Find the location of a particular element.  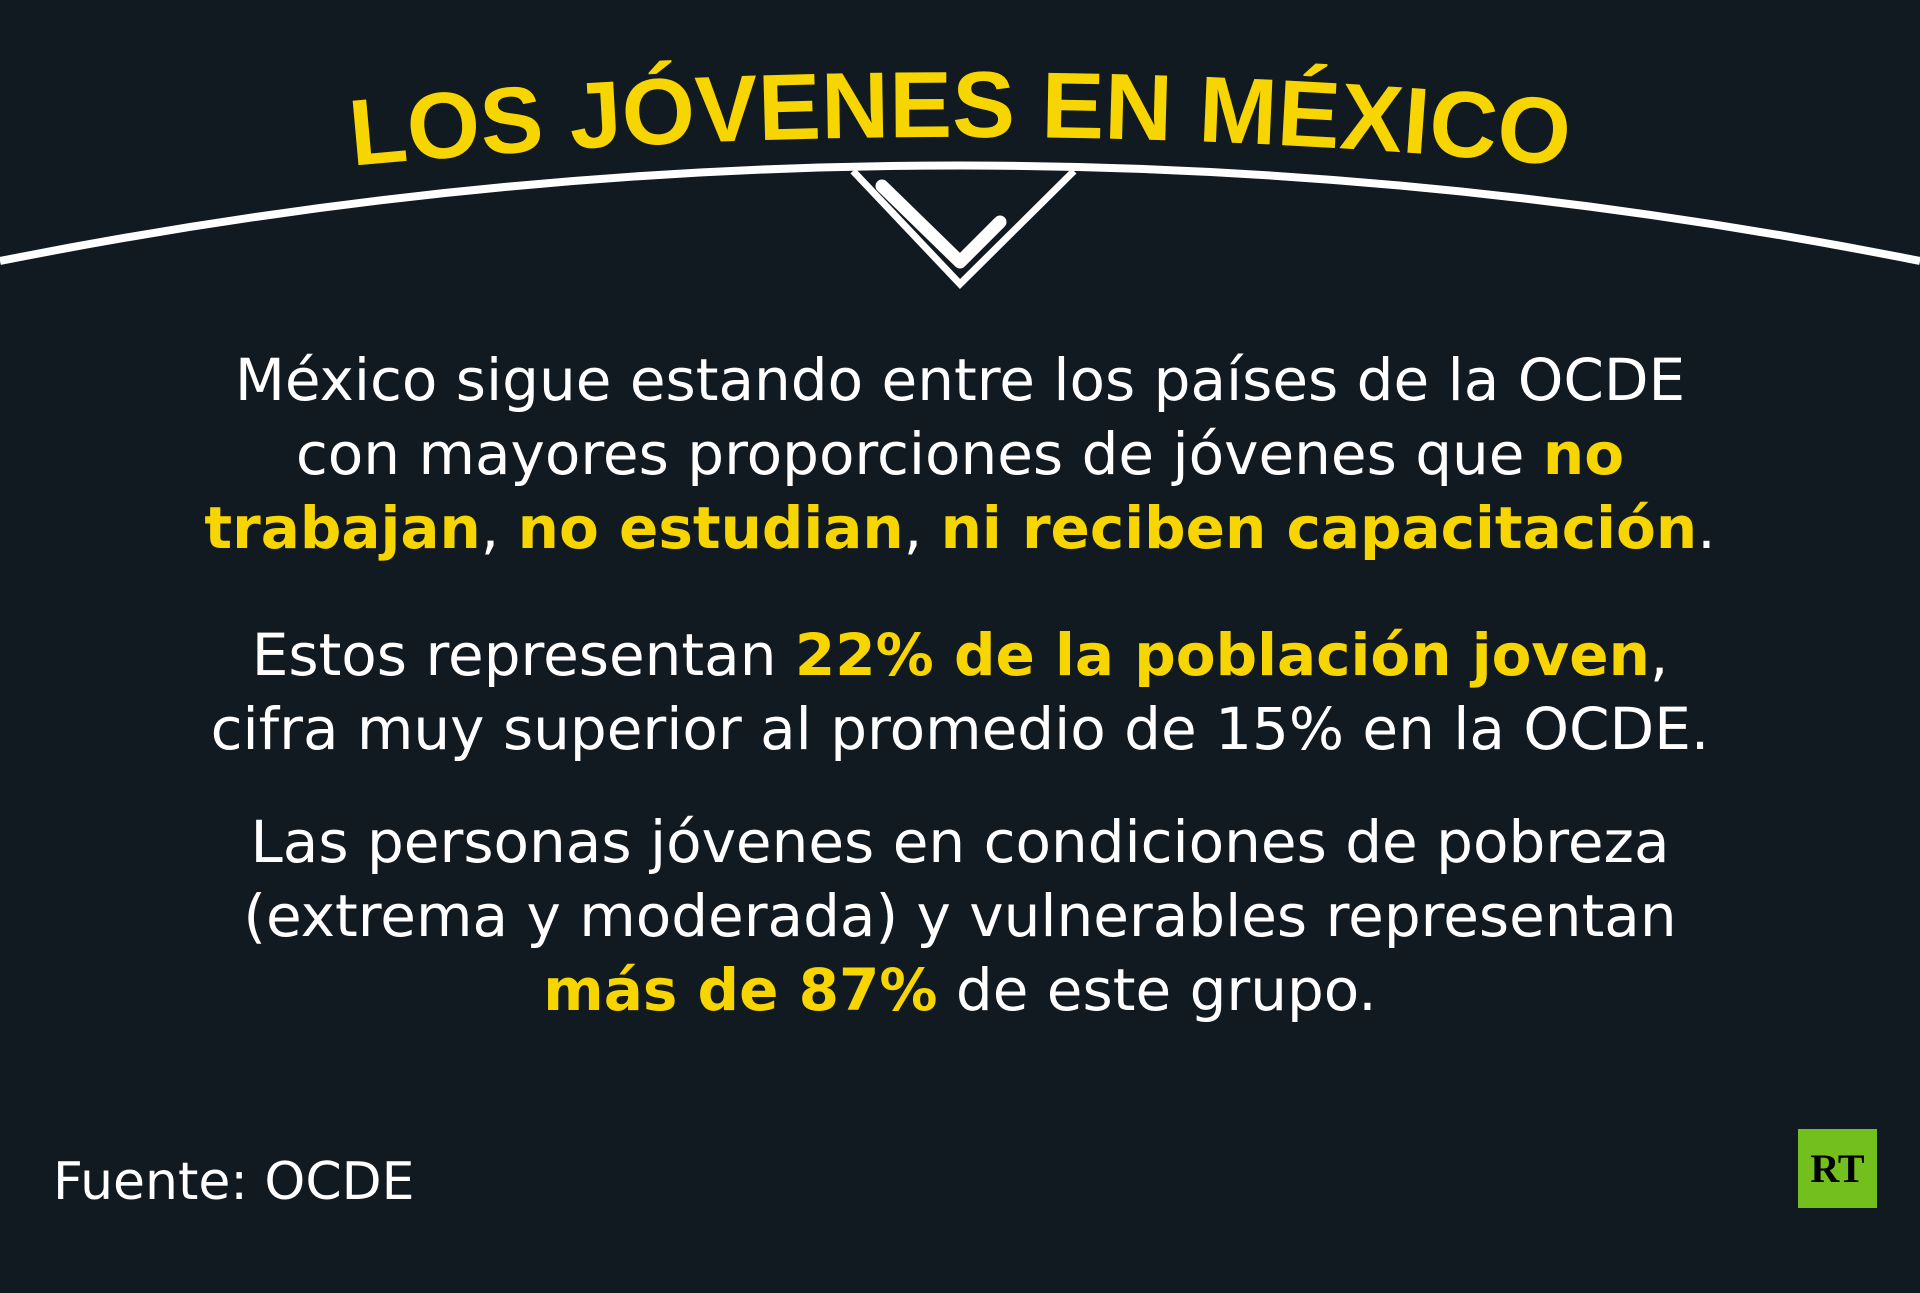

arc-line is located at coordinates (960, 213).